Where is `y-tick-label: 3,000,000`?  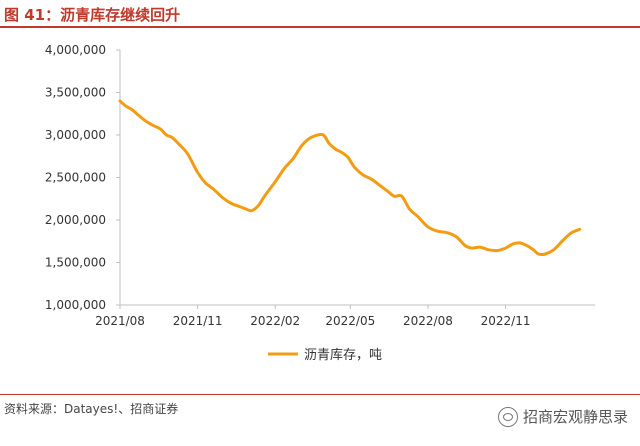
y-tick-label: 3,000,000 is located at coordinates (75, 135).